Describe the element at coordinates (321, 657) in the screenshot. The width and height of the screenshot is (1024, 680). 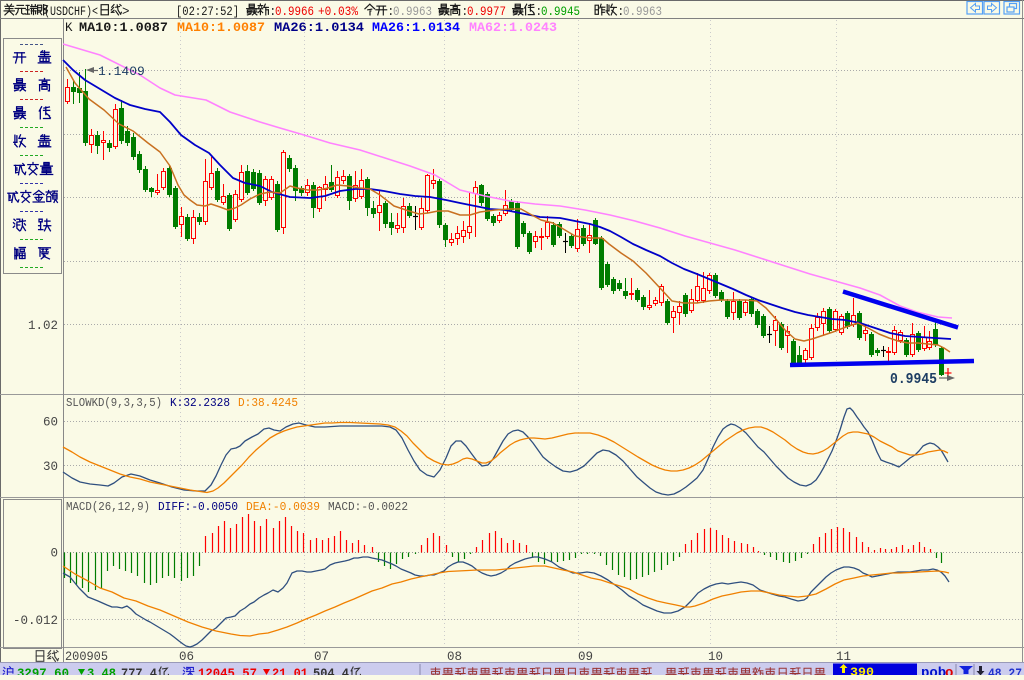
I see `svg-text: 07` at that location.